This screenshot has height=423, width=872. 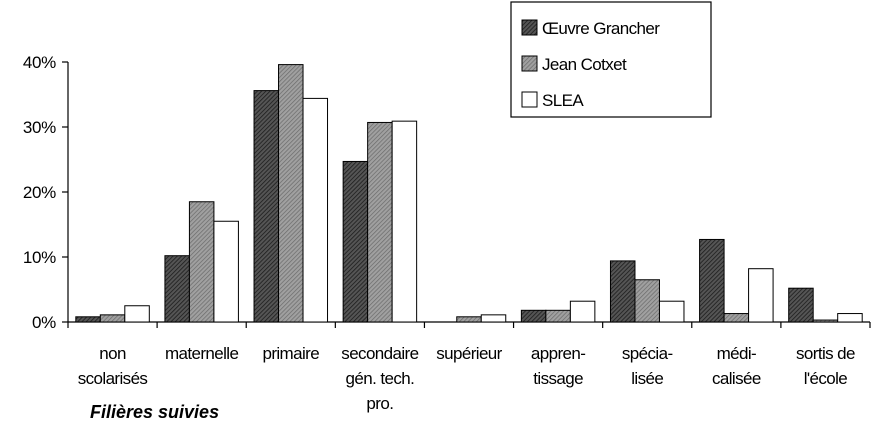 What do you see at coordinates (113, 366) in the screenshot?
I see `category-label: non scolarisés` at bounding box center [113, 366].